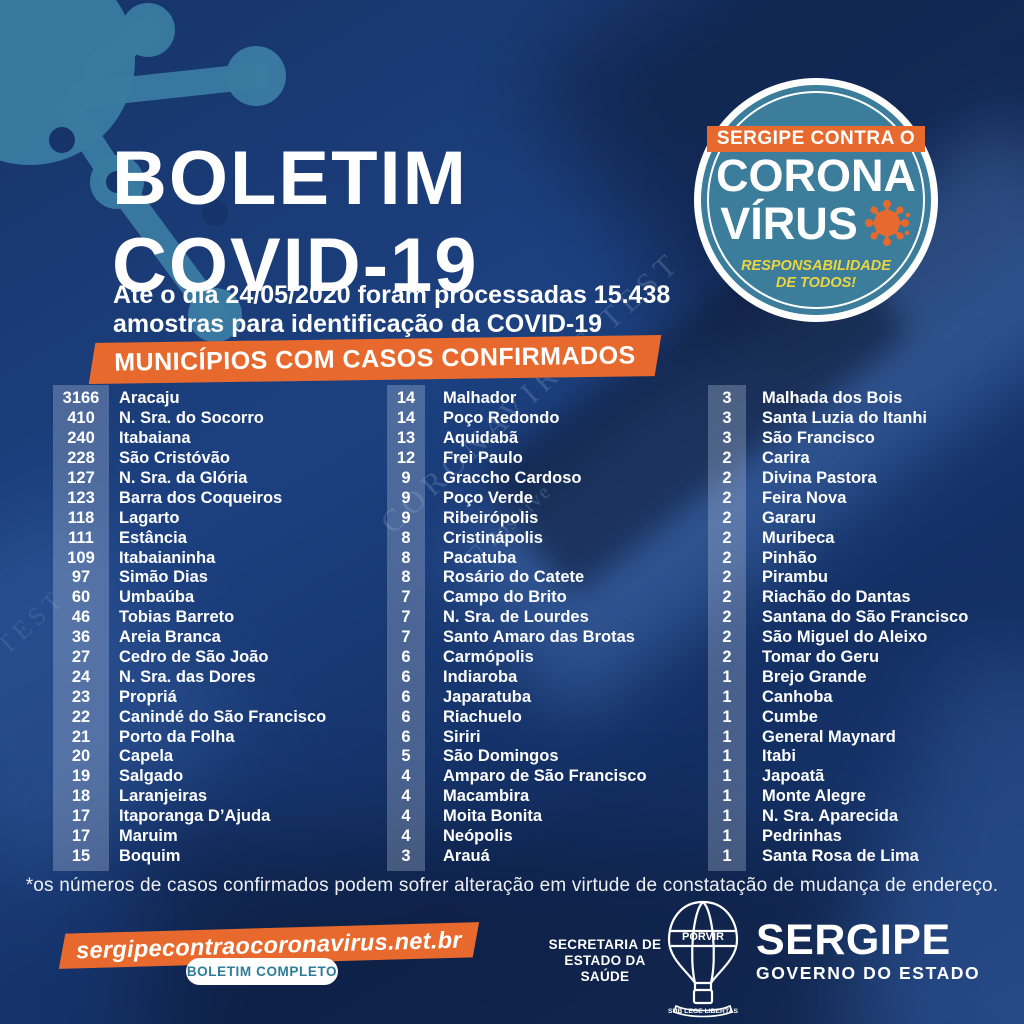 The width and height of the screenshot is (1024, 1024). Describe the element at coordinates (517, 717) in the screenshot. I see `case-row: 6 Riachuelo` at that location.